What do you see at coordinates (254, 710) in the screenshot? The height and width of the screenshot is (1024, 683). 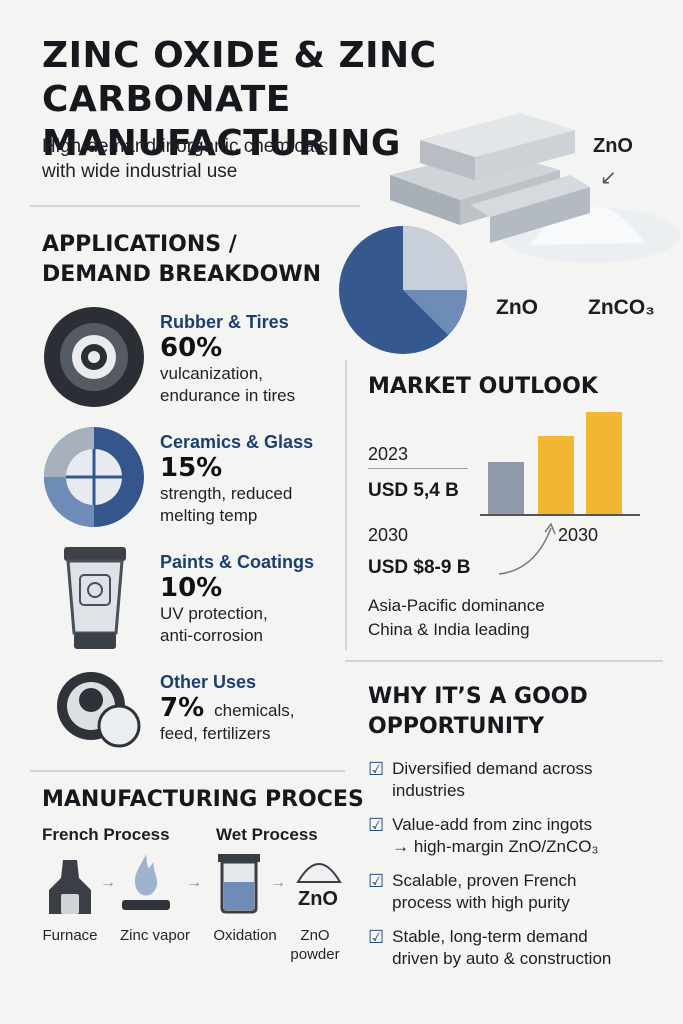 I see `app-desc-1: chemicals,` at bounding box center [254, 710].